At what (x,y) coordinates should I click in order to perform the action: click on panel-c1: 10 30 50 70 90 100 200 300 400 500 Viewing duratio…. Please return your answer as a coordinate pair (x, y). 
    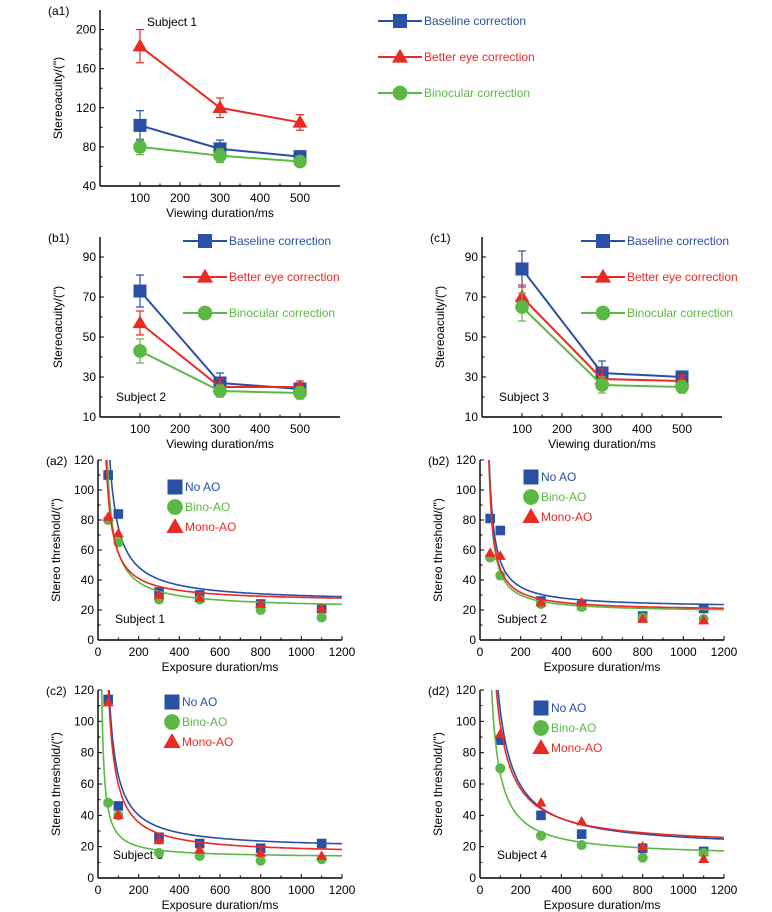
    Looking at the image, I should click on (584, 341).